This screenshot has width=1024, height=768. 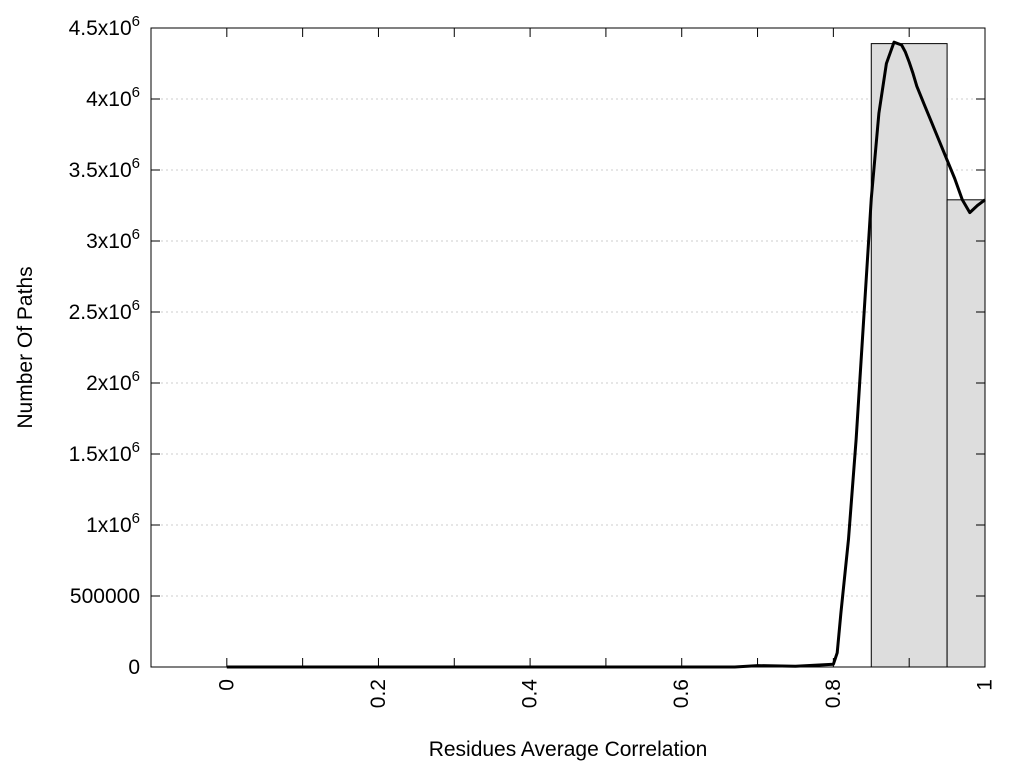 I want to click on y-tick-label: 2.5x10⁶, so click(x=104, y=310).